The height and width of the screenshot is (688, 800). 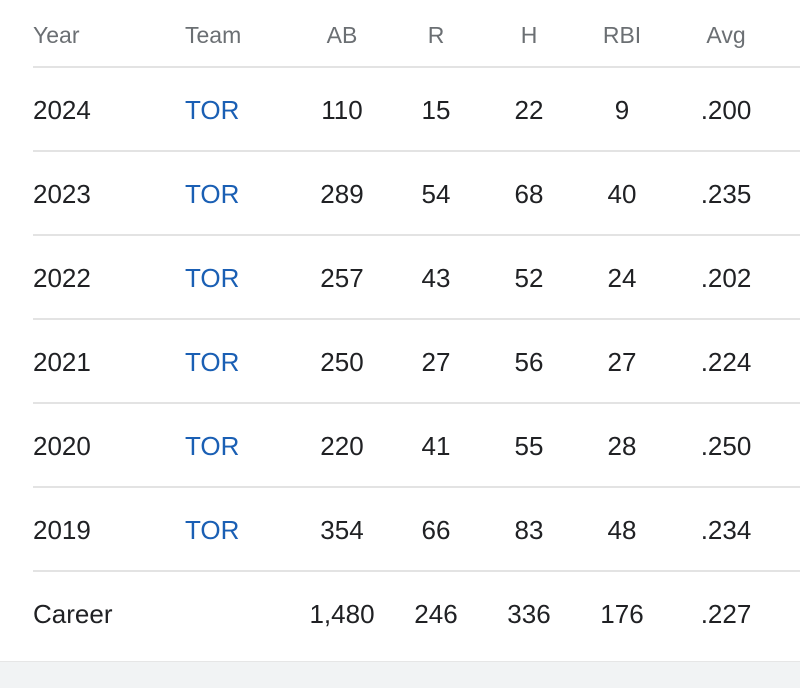 I want to click on ab-cell: 257, so click(x=342, y=278).